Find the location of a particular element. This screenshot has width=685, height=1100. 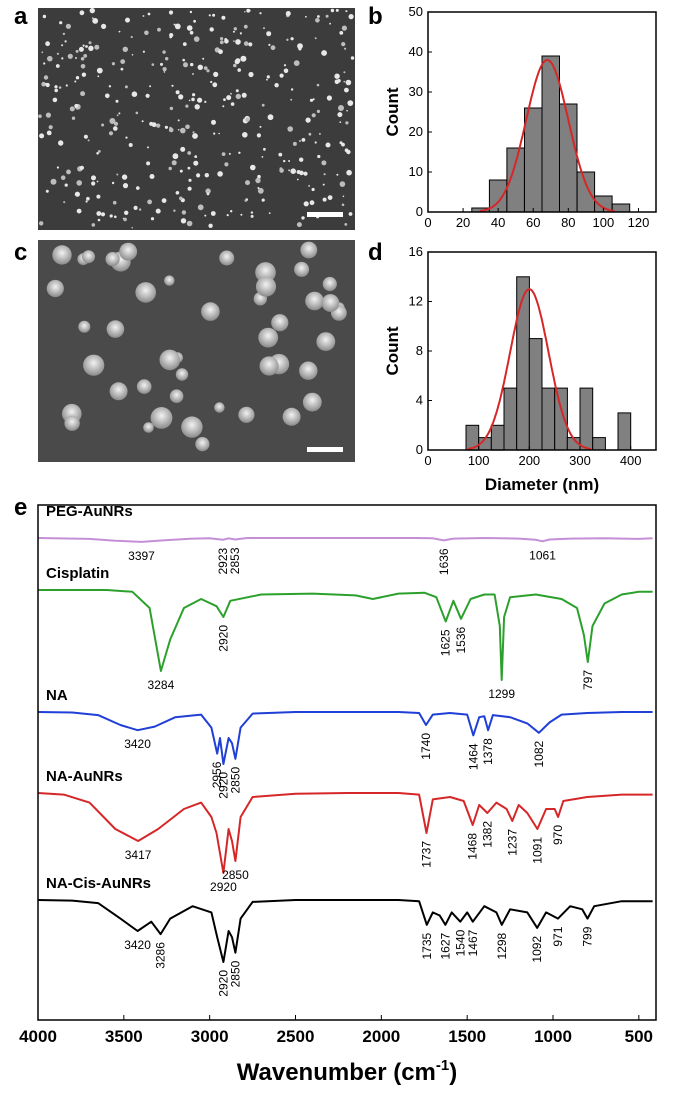

peak-label: 1536 is located at coordinates (461, 639).